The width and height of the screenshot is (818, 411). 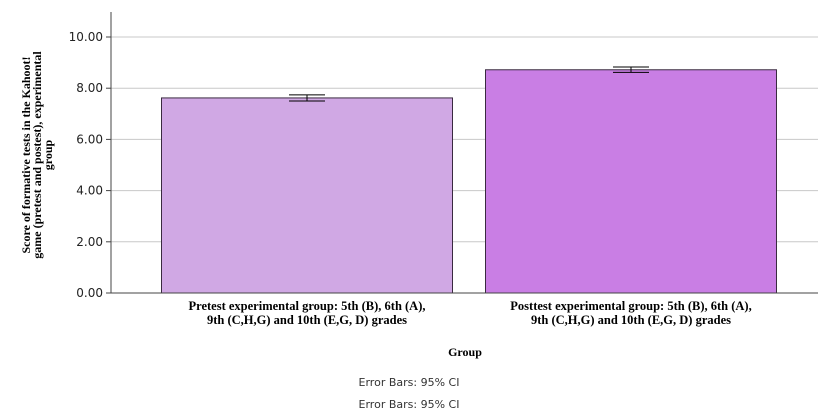 What do you see at coordinates (86, 37) in the screenshot?
I see `y-tick-label: 10.00` at bounding box center [86, 37].